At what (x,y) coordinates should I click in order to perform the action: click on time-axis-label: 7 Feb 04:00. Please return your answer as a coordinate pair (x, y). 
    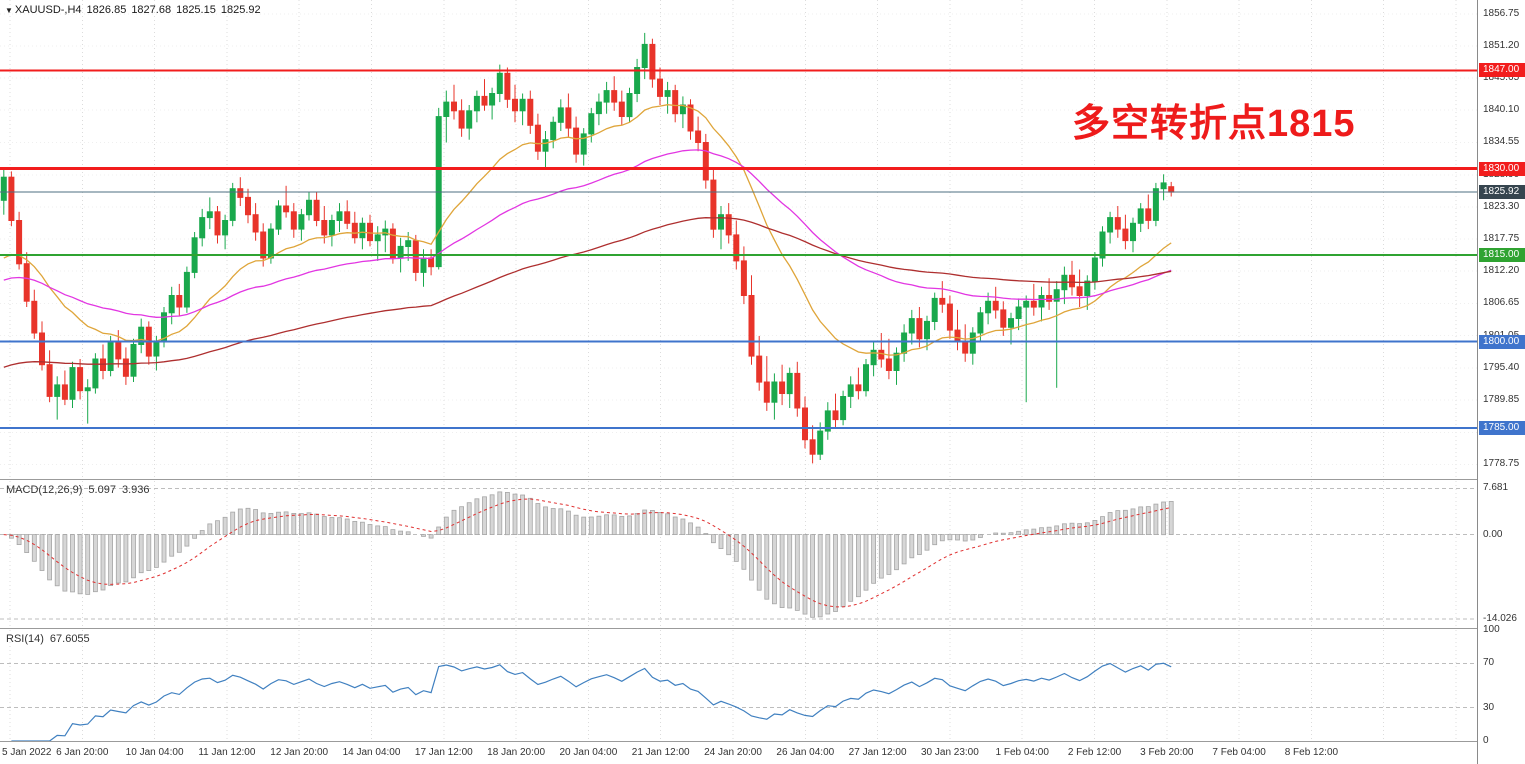
    Looking at the image, I should click on (1239, 752).